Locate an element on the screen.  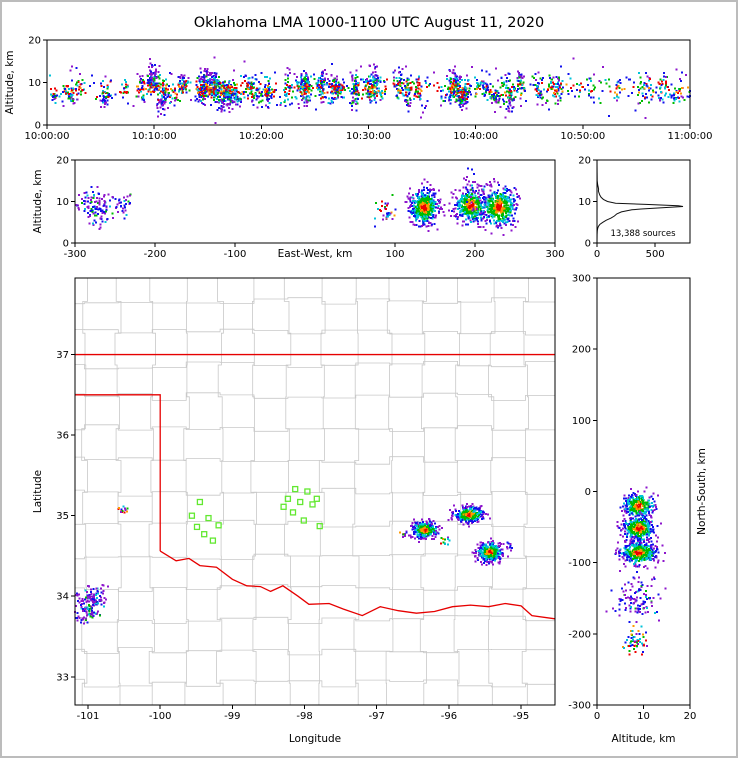
plot-frame is located at coordinates (643, 201).